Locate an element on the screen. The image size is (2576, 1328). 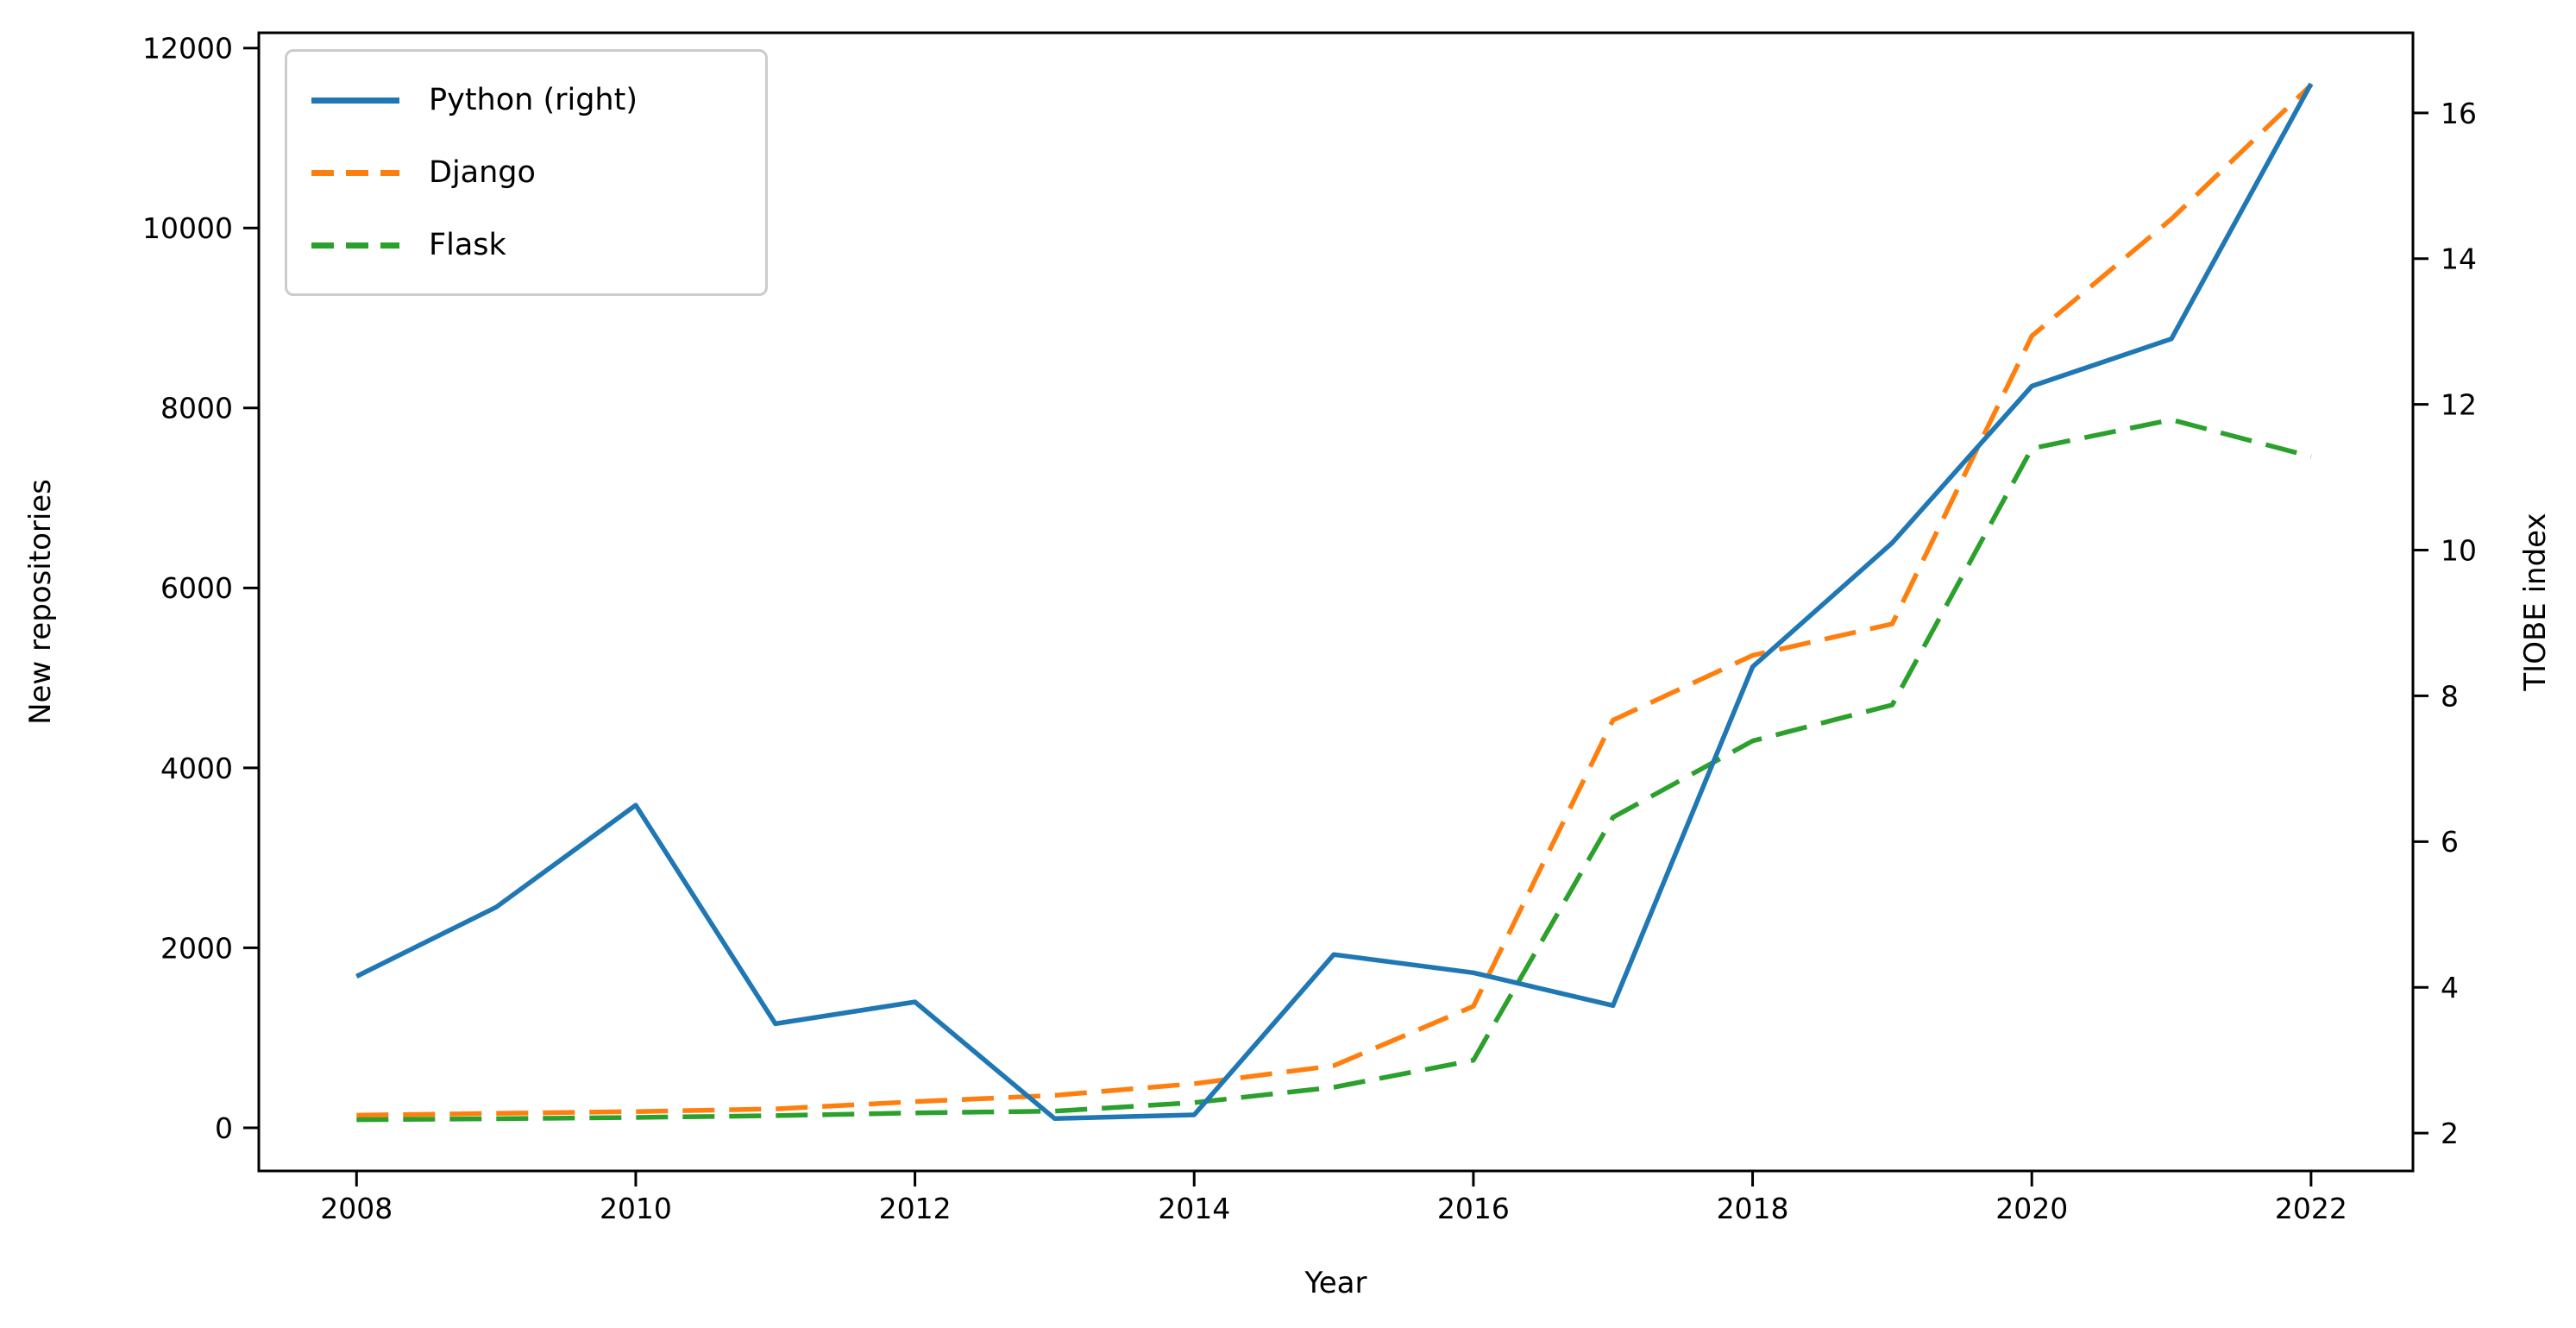
left-axis-label: New repositories is located at coordinates (40, 602).